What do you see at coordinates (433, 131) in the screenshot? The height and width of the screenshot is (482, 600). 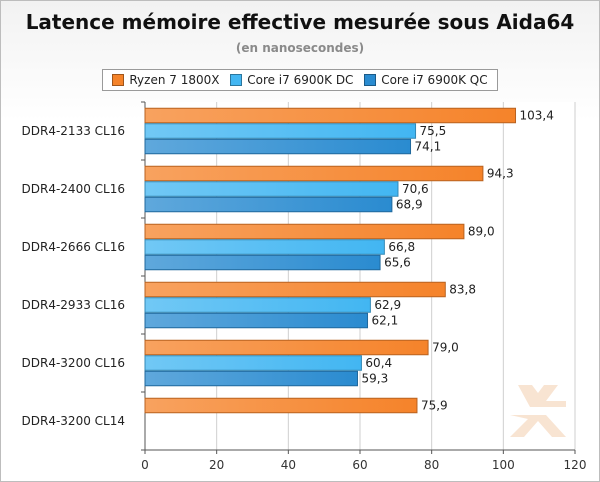 I see `data-label: 75,5` at bounding box center [433, 131].